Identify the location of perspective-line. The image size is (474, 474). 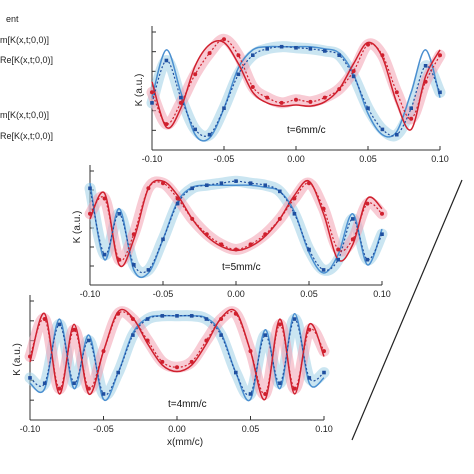
(407, 310).